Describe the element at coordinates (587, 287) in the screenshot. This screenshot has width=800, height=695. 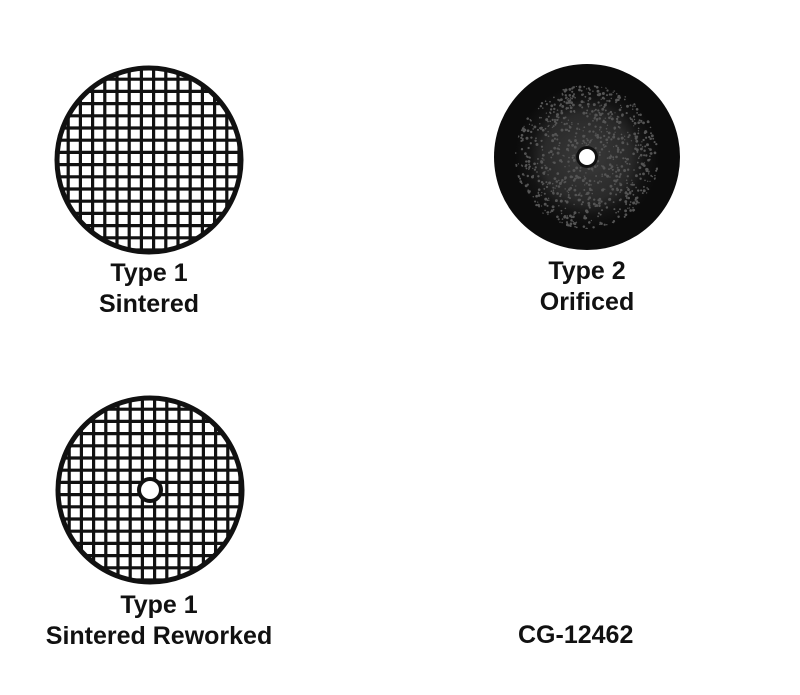
I see `caption-type2-orificed: Type 2 Orificed` at that location.